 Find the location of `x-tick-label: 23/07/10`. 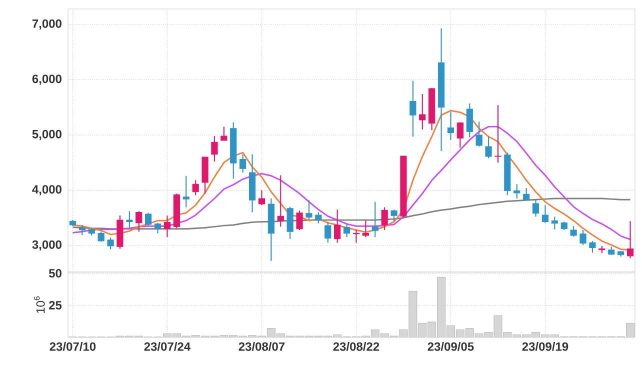

x-tick-label: 23/07/10 is located at coordinates (73, 346).